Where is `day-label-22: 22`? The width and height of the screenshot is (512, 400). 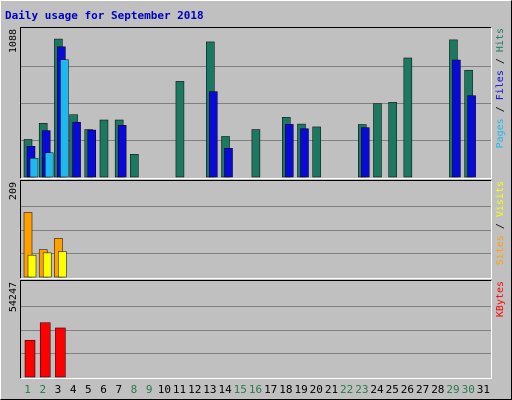 day-label-22: 22 is located at coordinates (346, 389).